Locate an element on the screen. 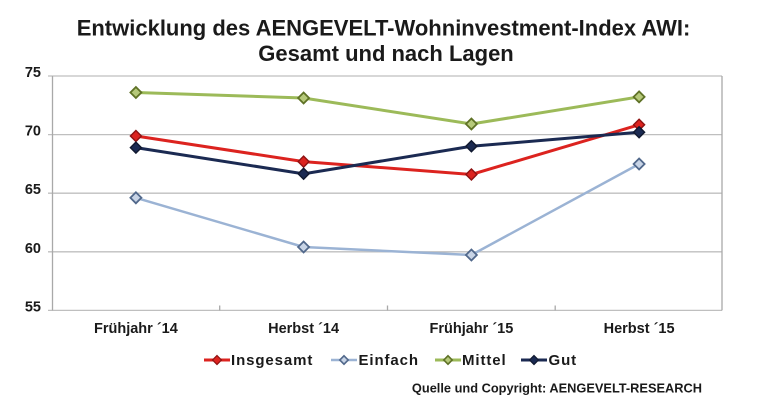 The image size is (760, 404). svg-text: Frühjahr ´14 is located at coordinates (136, 329).